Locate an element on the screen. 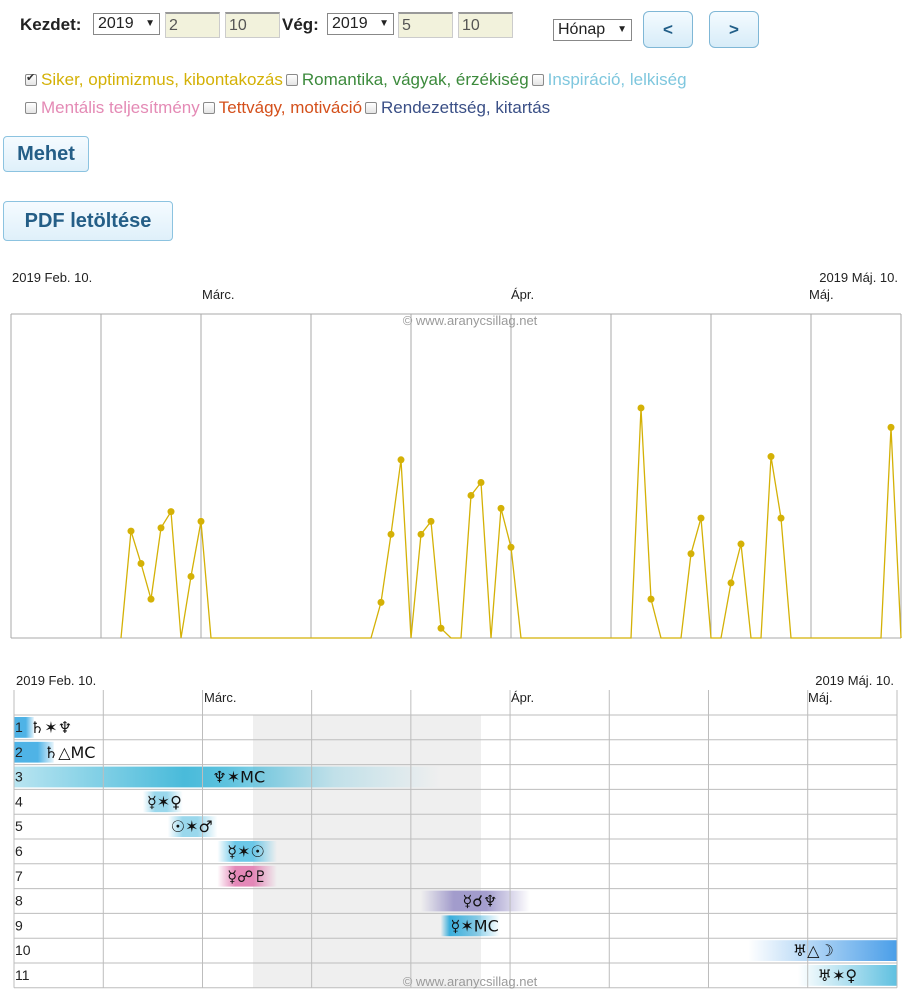 The height and width of the screenshot is (1000, 910). start-month-input: 2 is located at coordinates (192, 25).